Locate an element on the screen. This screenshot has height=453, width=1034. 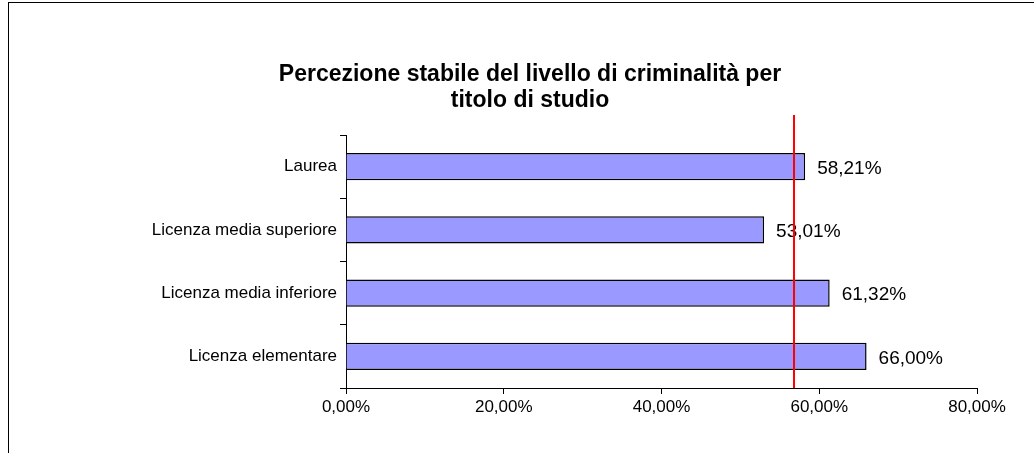
y-tick-label: Licenza media superiore is located at coordinates (244, 229).